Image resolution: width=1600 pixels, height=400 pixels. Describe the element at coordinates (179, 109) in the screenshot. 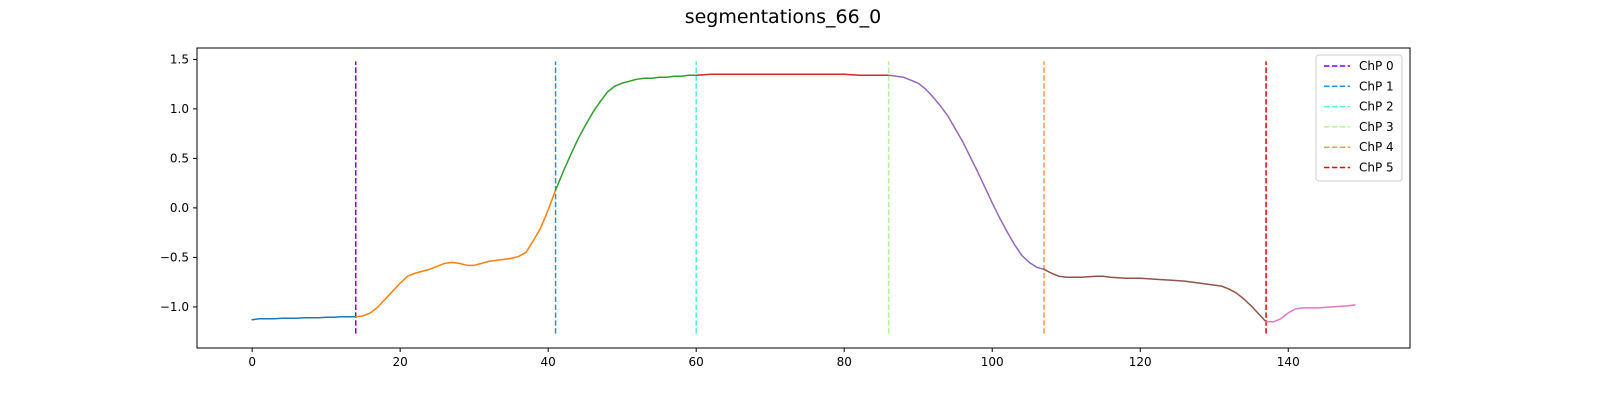

I see `y-tick-label: 1.0` at that location.